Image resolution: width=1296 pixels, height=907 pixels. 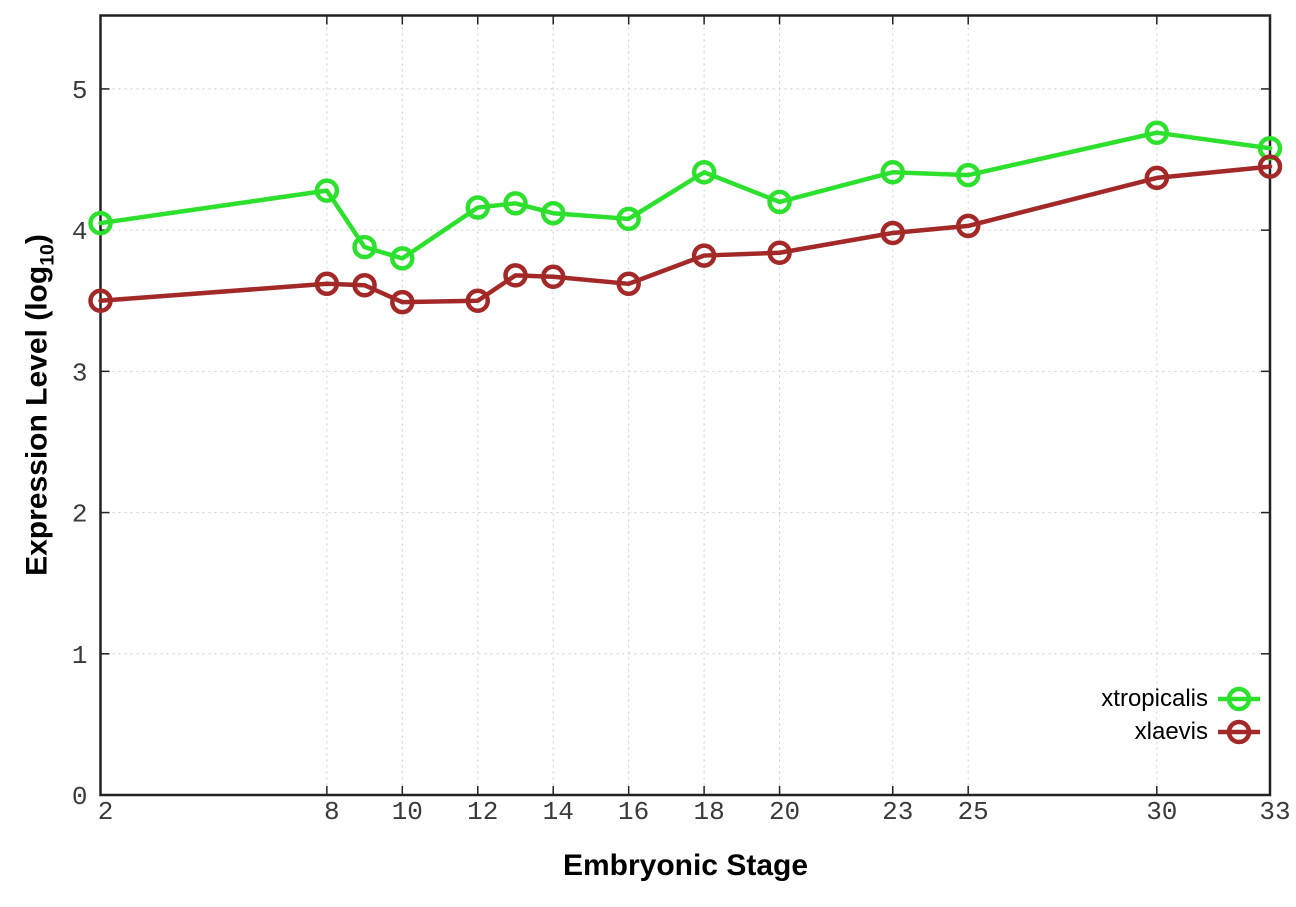 I want to click on legend-item-xlaevis: xlaevis, so click(x=1180, y=731).